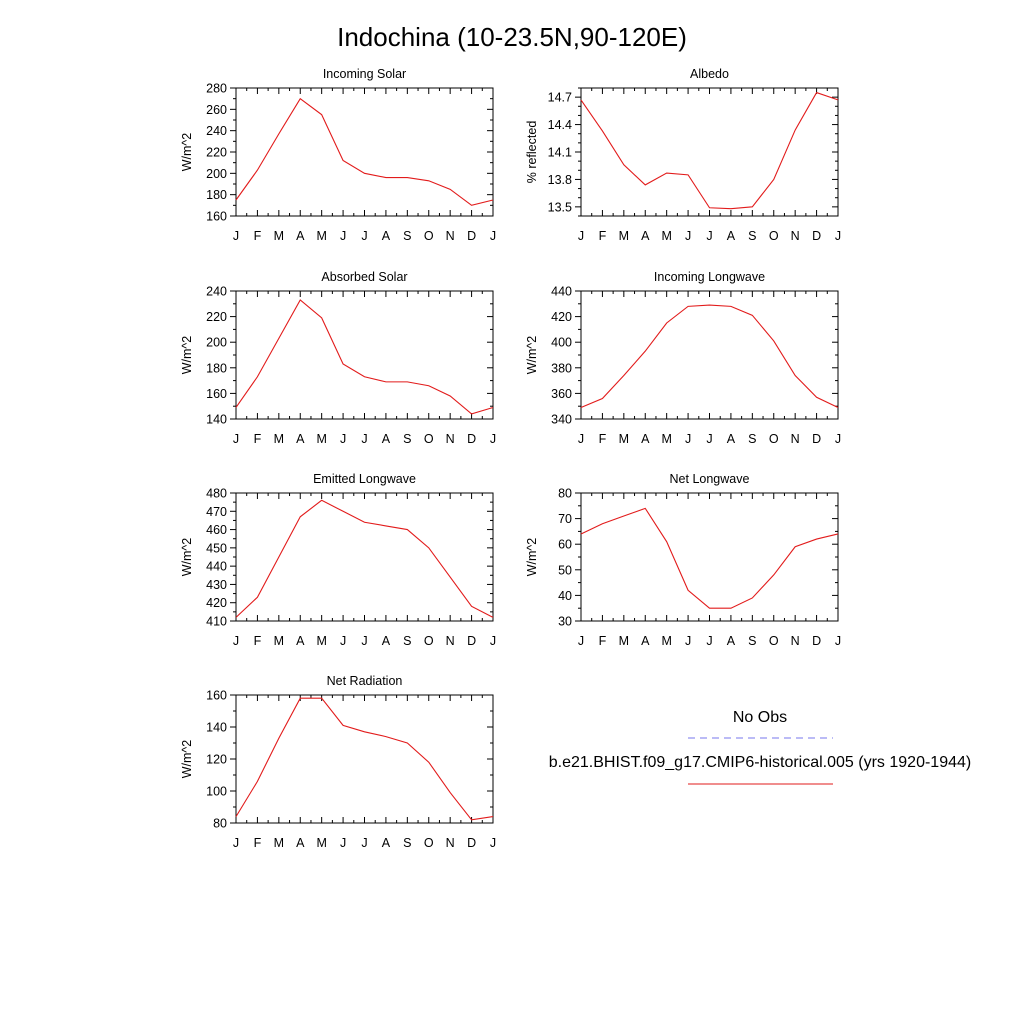 The height and width of the screenshot is (1024, 1024). Describe the element at coordinates (565, 622) in the screenshot. I see `y-tick-label: 30` at that location.